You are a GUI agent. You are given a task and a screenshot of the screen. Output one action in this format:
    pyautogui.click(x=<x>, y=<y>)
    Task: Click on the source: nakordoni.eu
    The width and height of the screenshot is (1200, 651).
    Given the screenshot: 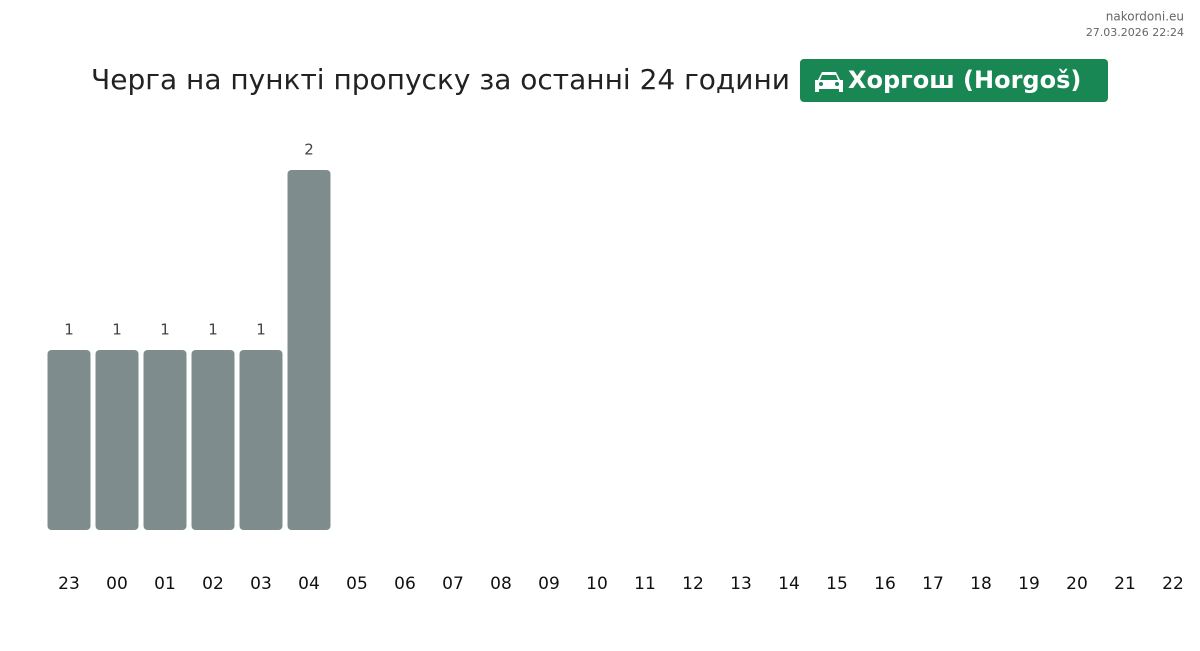 What is the action you would take?
    pyautogui.click(x=1145, y=17)
    